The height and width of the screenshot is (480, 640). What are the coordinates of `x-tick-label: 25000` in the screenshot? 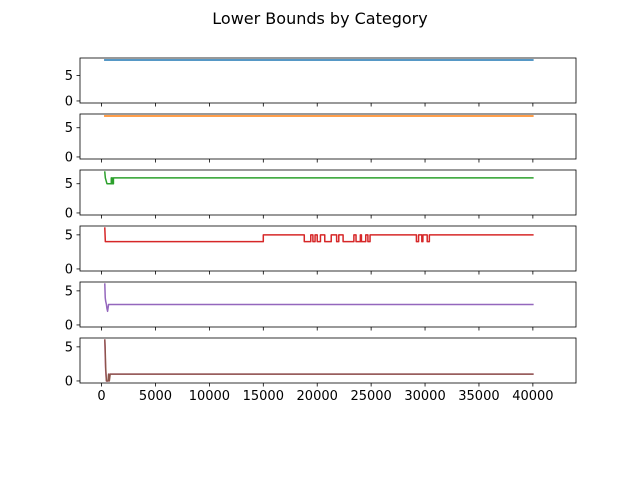 It's located at (370, 396).